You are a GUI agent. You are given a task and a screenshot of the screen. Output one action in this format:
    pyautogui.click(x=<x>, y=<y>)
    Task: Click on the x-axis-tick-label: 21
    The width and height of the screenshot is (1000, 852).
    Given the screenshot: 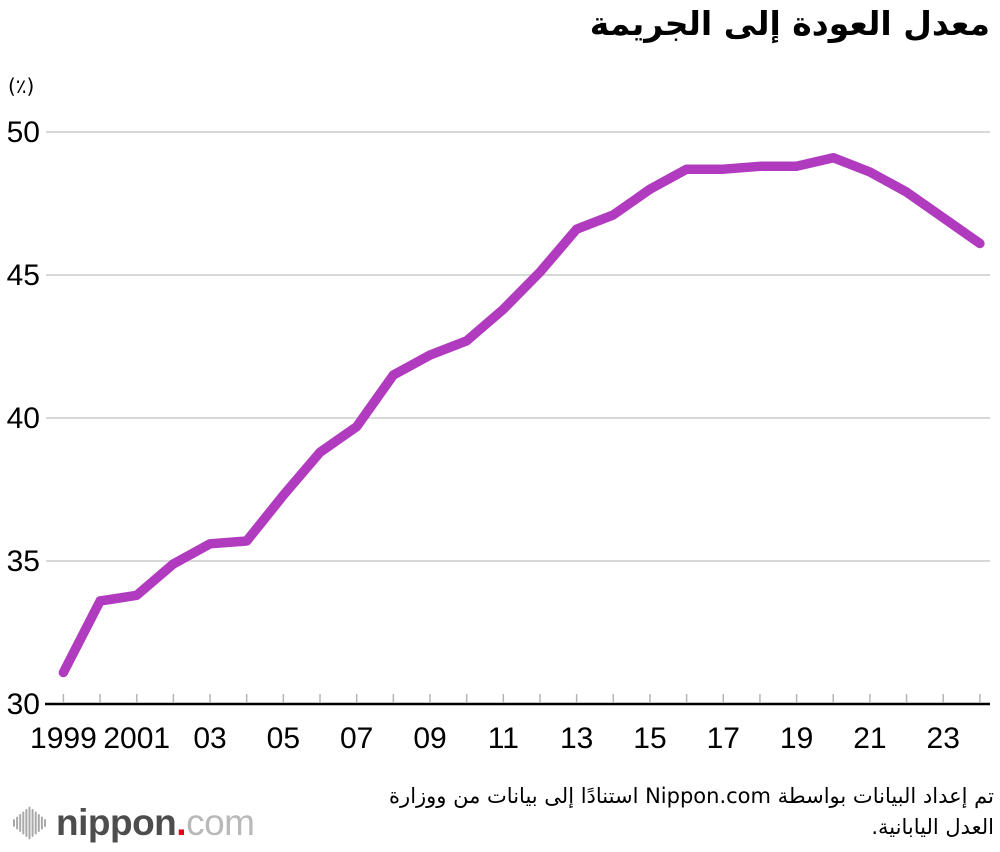 What is the action you would take?
    pyautogui.click(x=869, y=738)
    